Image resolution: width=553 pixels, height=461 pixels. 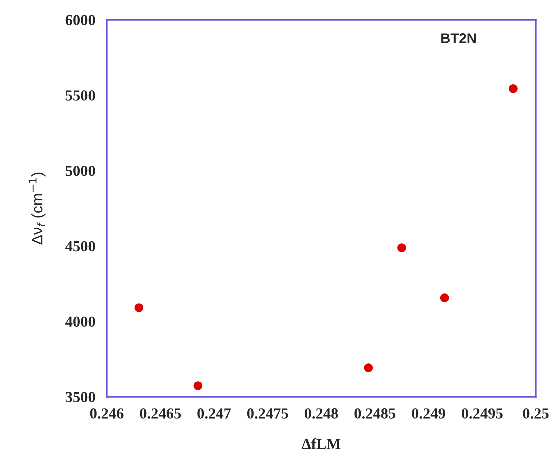 I want to click on x-tick-label: 0.2475, so click(x=267, y=413).